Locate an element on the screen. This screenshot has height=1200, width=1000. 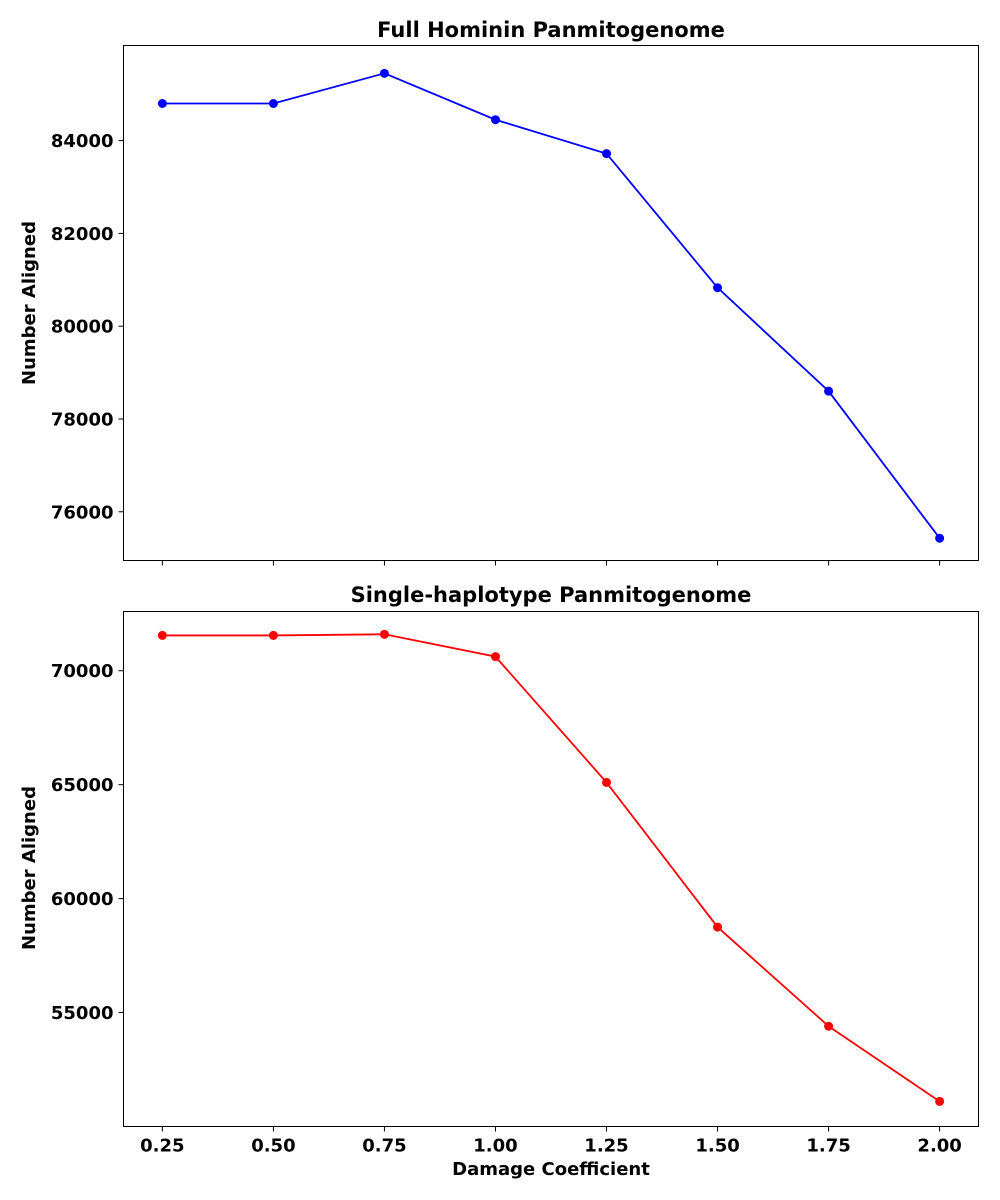
y-tick-label: 84000 is located at coordinates (82, 141).